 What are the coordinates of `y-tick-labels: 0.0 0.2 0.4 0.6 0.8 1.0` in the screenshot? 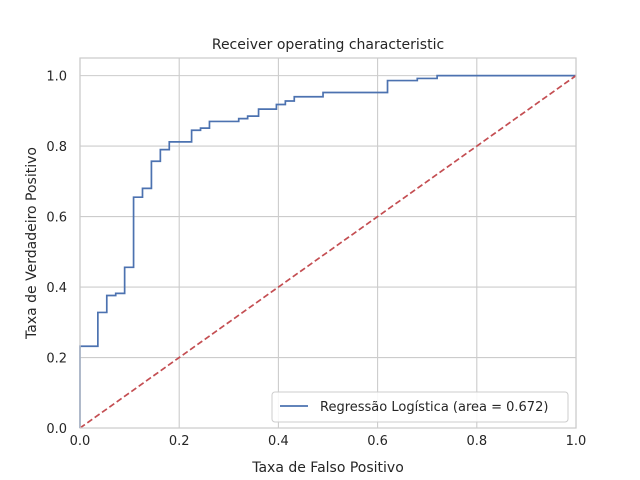 It's located at (56, 253).